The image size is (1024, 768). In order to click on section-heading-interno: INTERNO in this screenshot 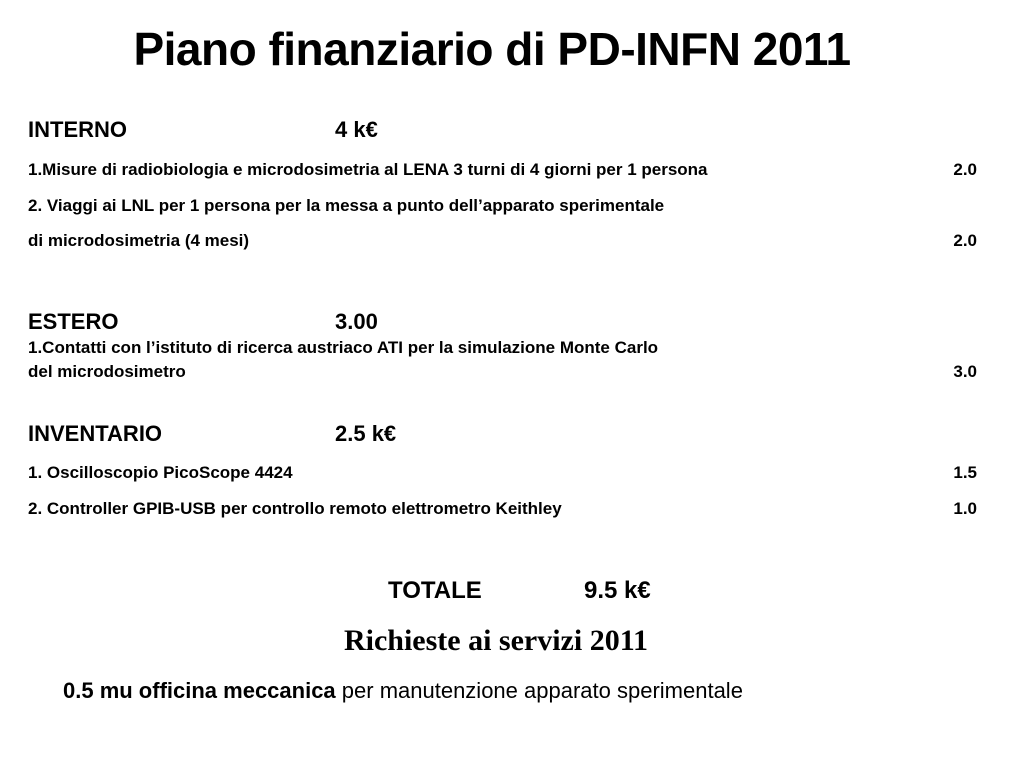, I will do `click(77, 129)`.